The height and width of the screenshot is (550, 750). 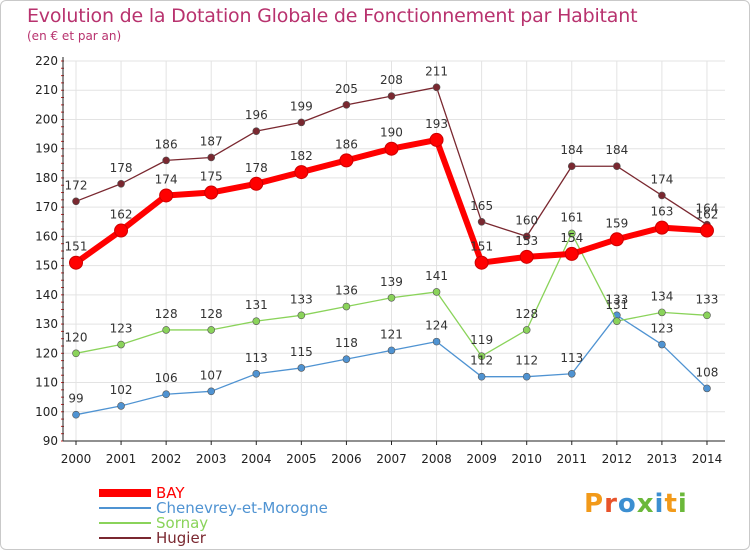 I want to click on y-tick-label: 170, so click(x=46, y=207).